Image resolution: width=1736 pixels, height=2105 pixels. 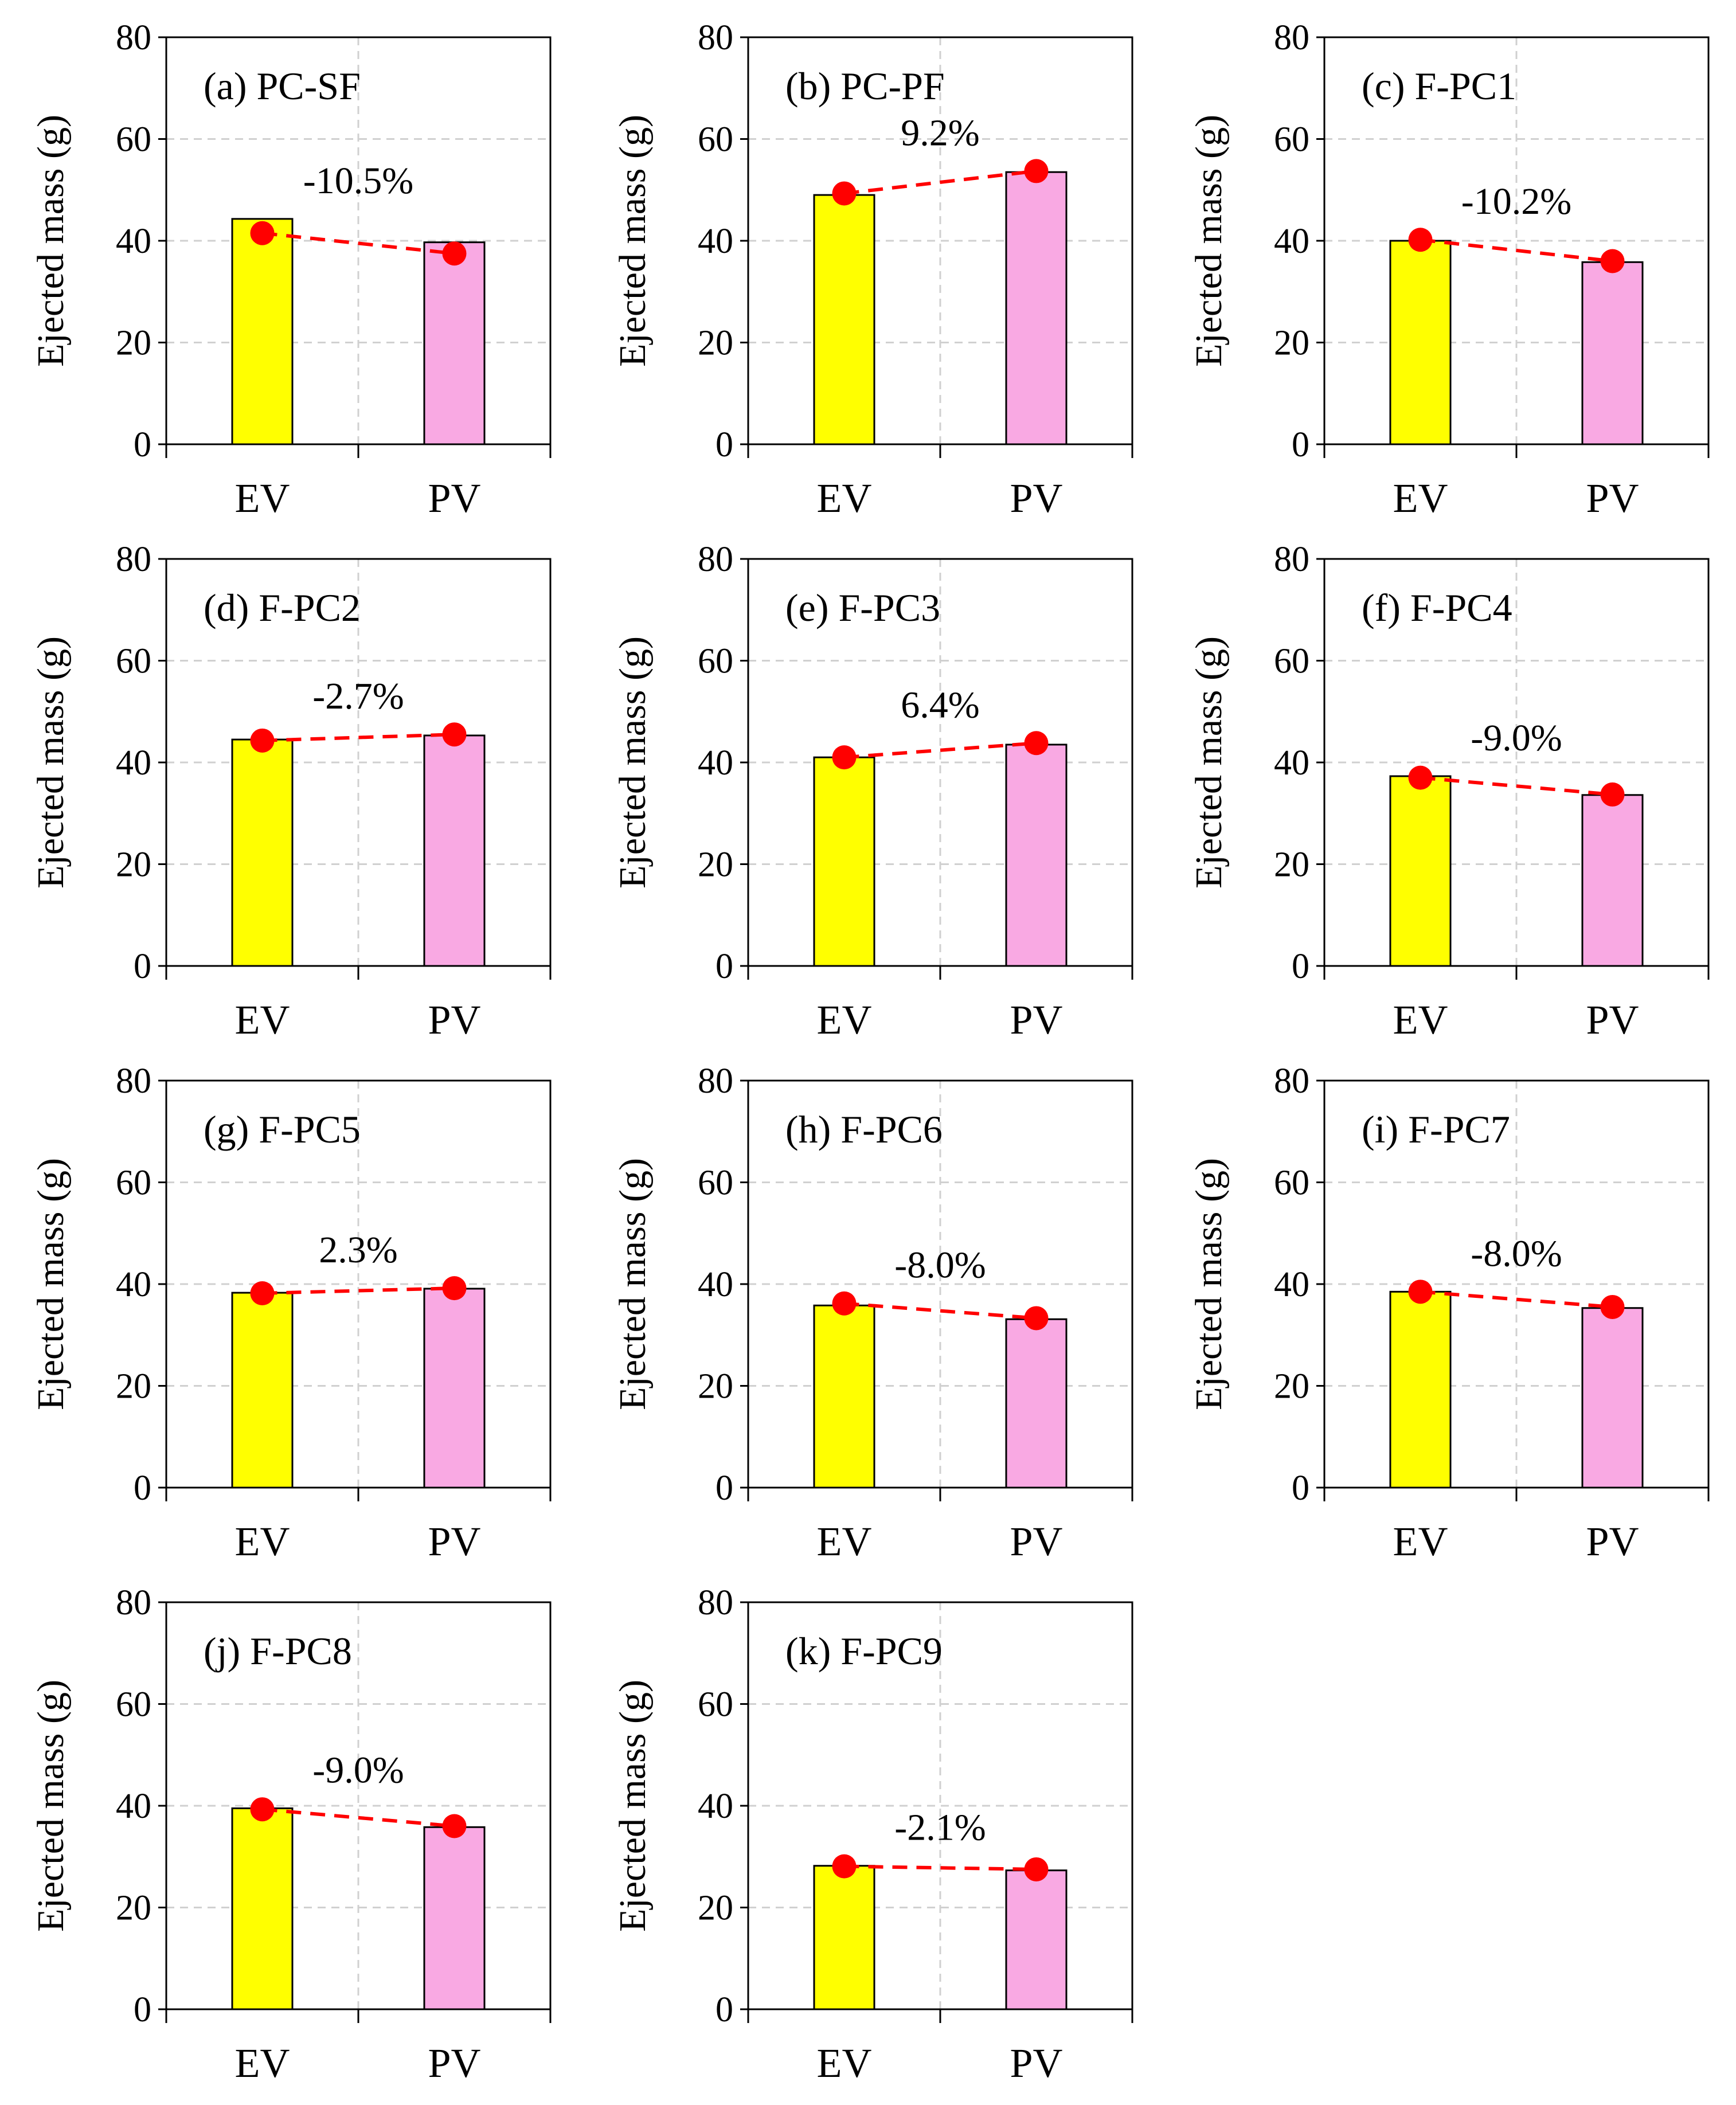 I want to click on panel-title: (d) F-PC2, so click(x=282, y=607).